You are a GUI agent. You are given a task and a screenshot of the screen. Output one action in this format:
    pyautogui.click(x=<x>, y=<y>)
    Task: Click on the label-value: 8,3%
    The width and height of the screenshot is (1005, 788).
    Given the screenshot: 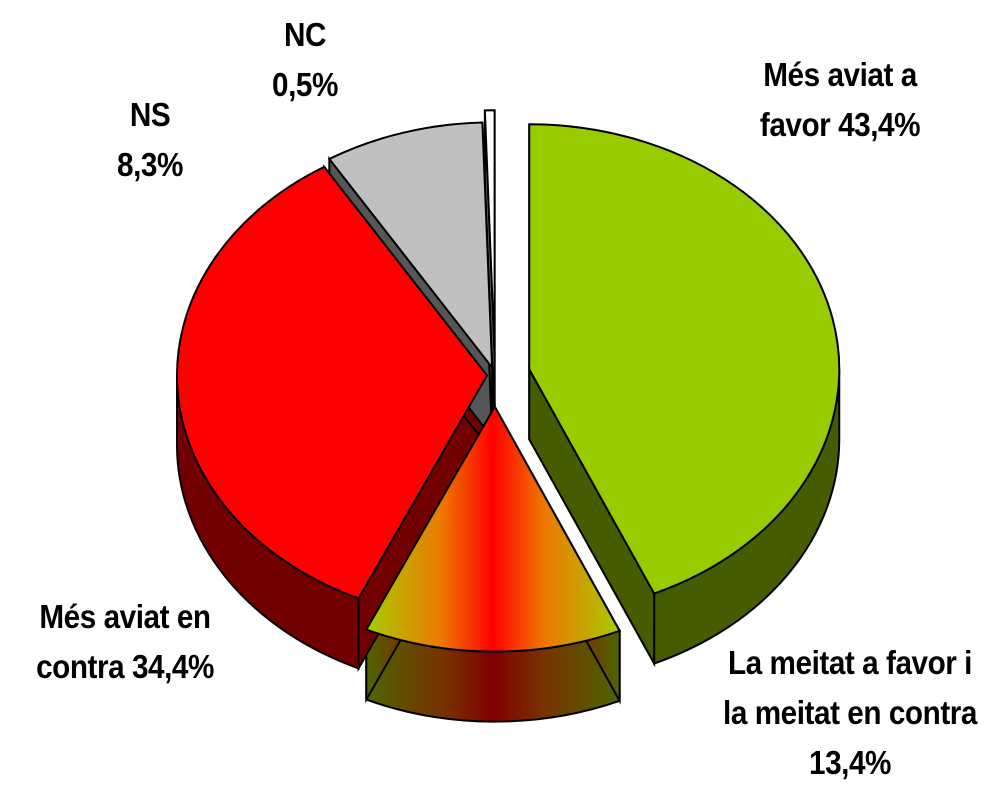 What is the action you would take?
    pyautogui.click(x=150, y=164)
    